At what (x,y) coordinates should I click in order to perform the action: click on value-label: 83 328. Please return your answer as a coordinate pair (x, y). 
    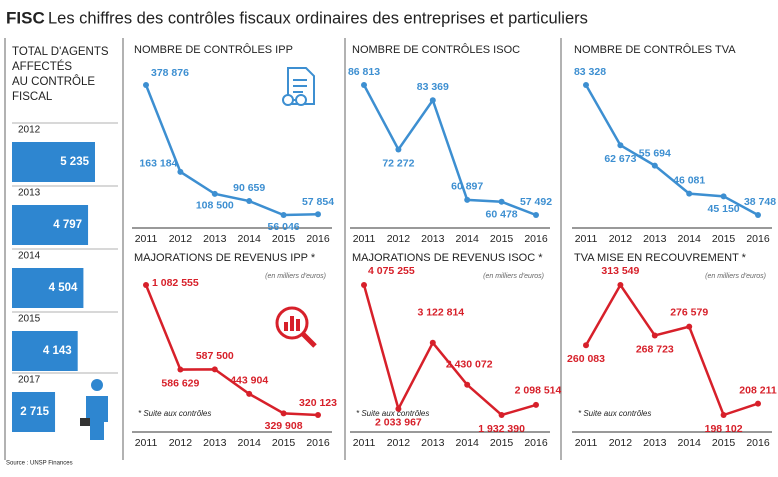
    Looking at the image, I should click on (590, 72).